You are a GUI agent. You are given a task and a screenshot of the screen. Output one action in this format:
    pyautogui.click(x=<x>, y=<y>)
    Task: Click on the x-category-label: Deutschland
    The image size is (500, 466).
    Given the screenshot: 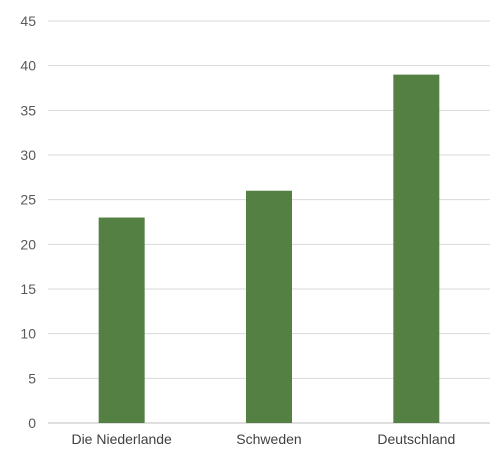 What is the action you would take?
    pyautogui.click(x=416, y=439)
    